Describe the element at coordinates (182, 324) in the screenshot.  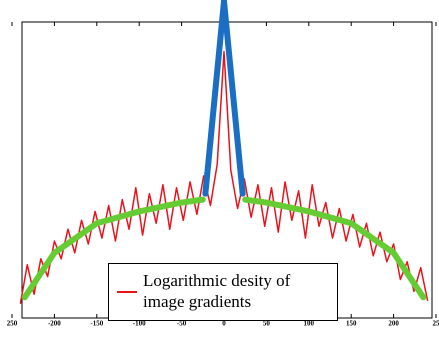
I see `x-tick-label: -50` at that location.